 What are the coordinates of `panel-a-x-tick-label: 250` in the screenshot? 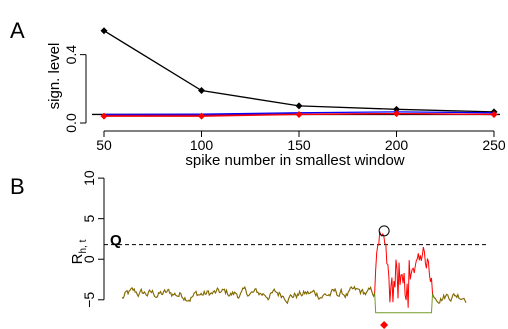 It's located at (494, 145).